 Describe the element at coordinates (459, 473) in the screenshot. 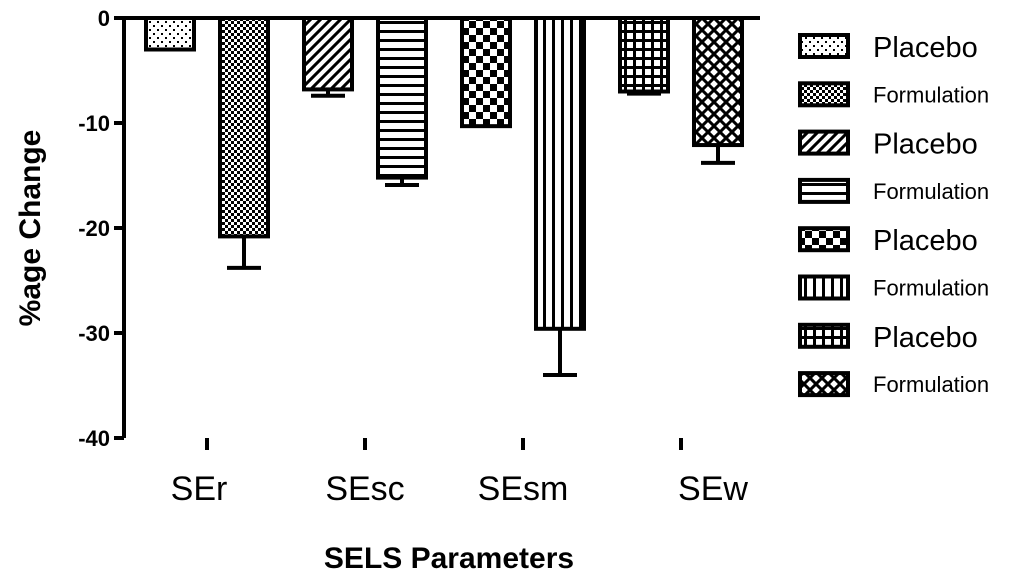

I see `category-labels-group: SEr SEsc SEsm SEw` at that location.